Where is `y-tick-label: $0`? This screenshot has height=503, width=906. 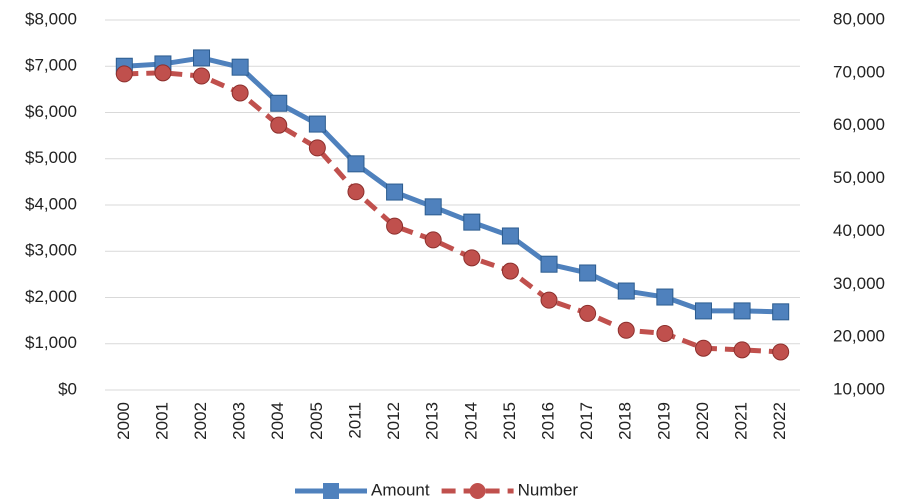 y-tick-label: $0 is located at coordinates (67, 388).